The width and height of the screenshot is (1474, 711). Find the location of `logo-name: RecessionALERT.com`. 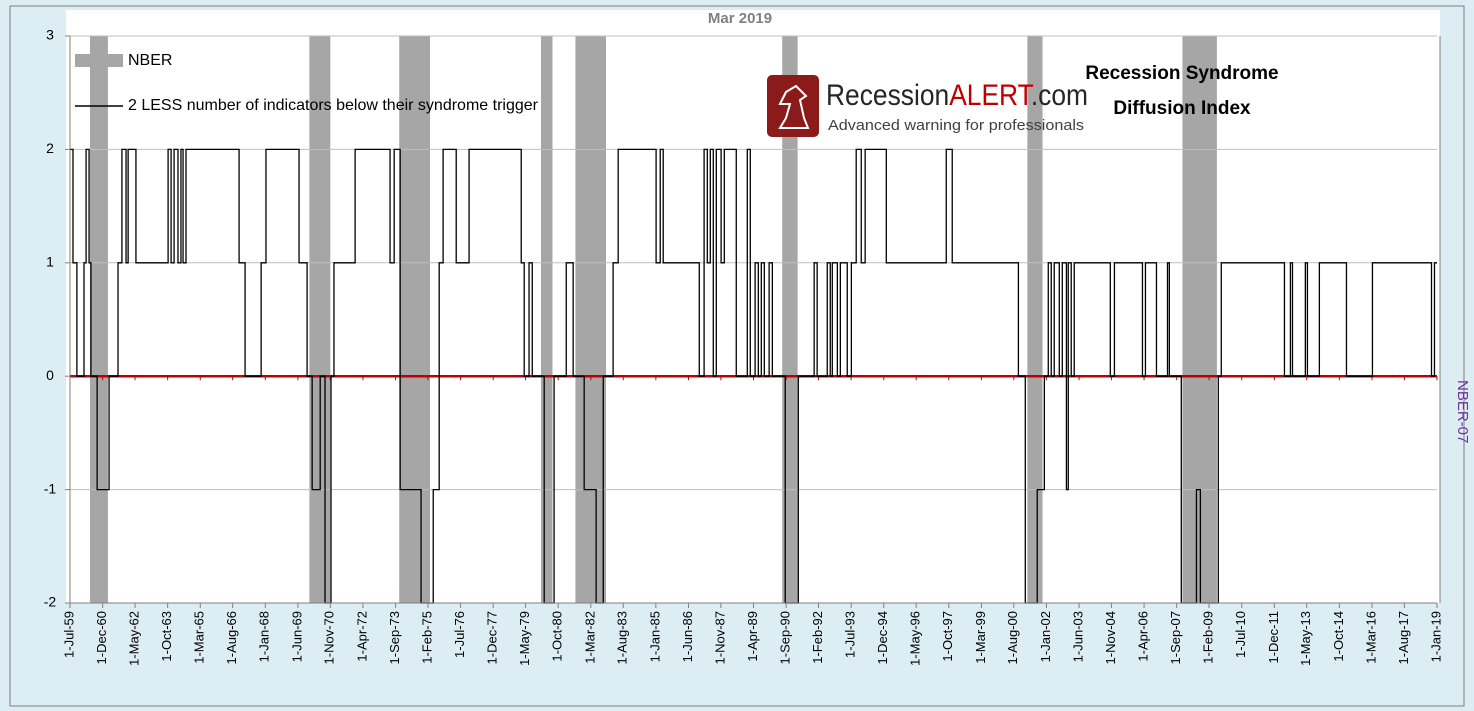

logo-name: RecessionALERT.com is located at coordinates (957, 95).